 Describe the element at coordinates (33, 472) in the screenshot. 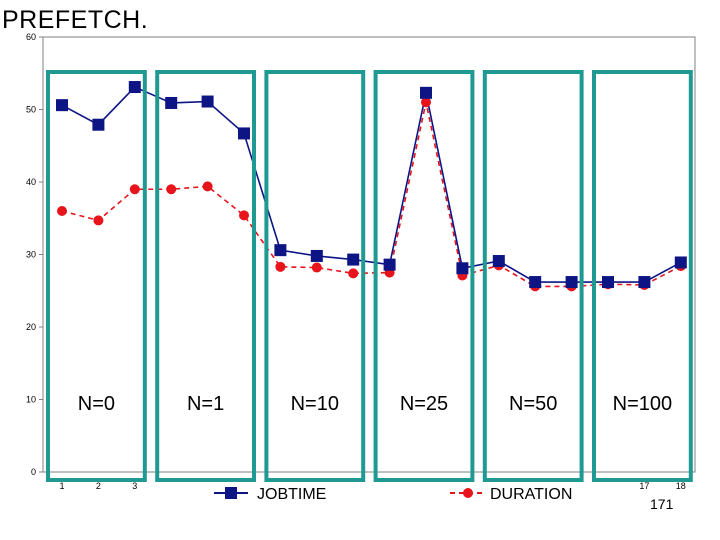

I see `y-tick-label: 0` at that location.